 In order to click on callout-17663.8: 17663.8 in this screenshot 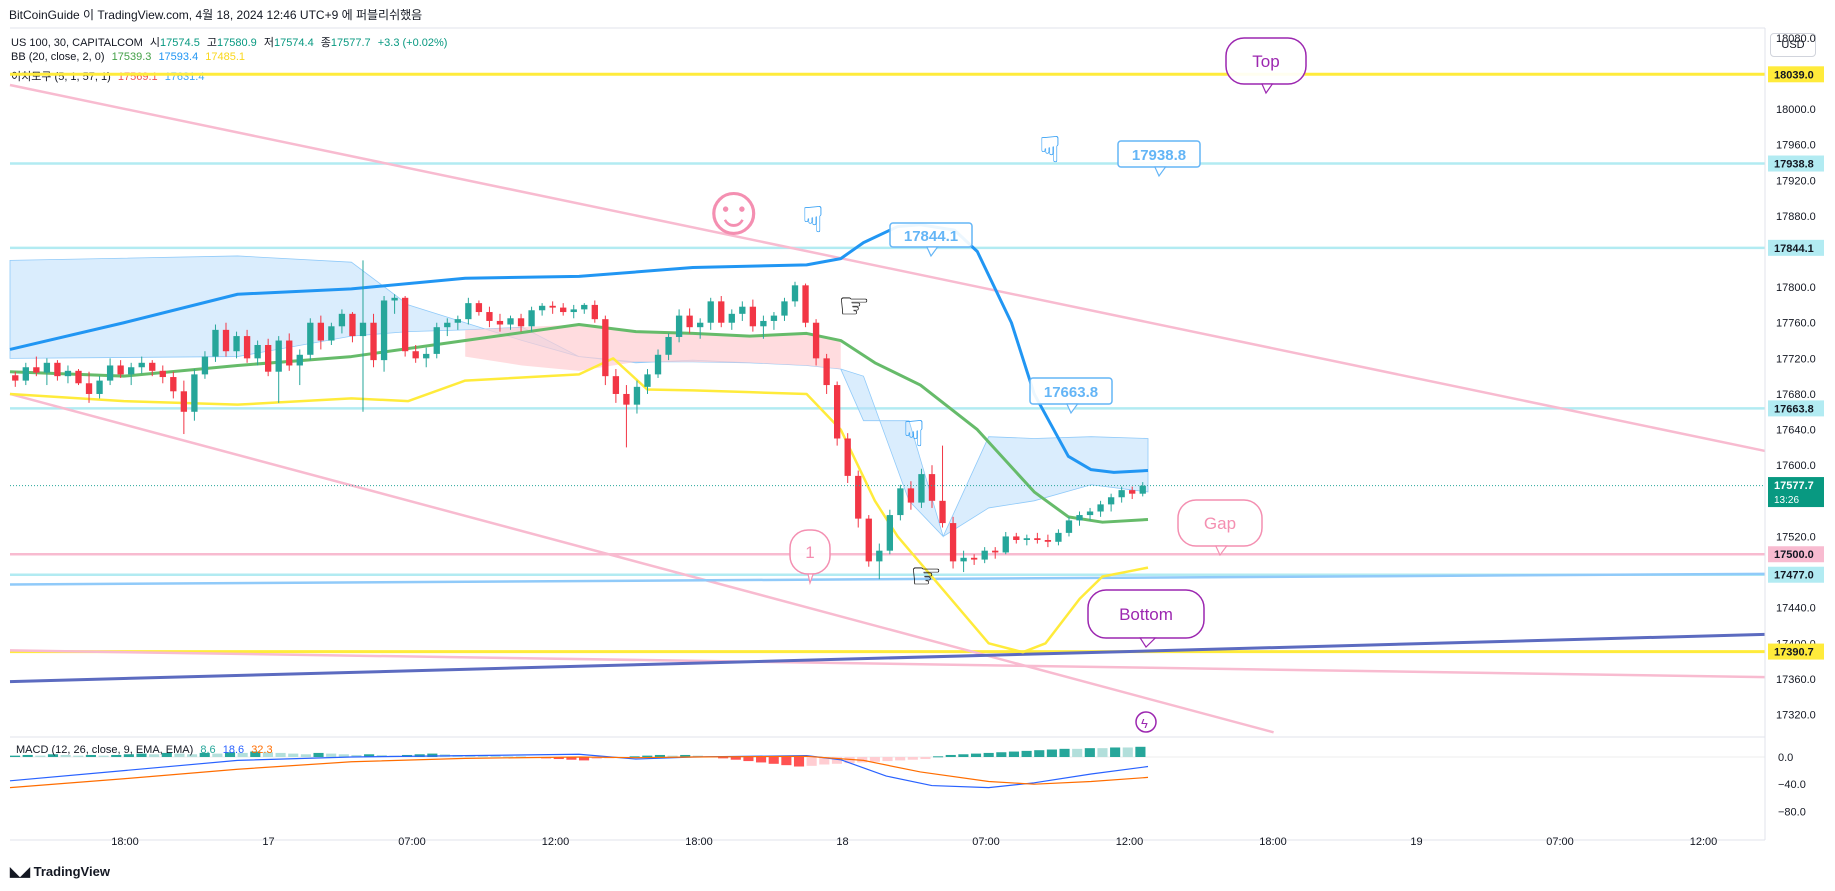, I will do `click(1071, 396)`.